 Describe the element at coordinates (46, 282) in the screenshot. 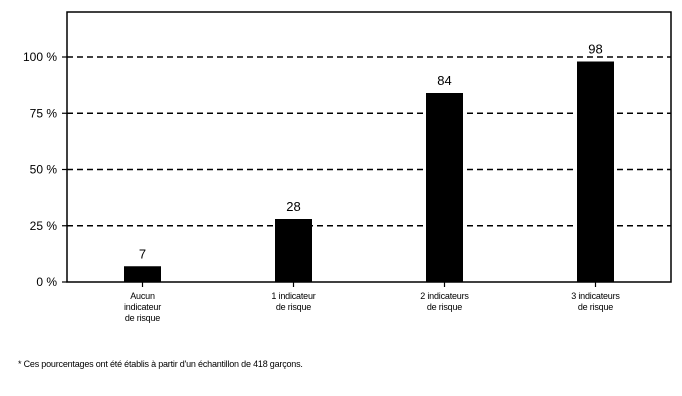

I see `y-tick-label: 0 %` at that location.